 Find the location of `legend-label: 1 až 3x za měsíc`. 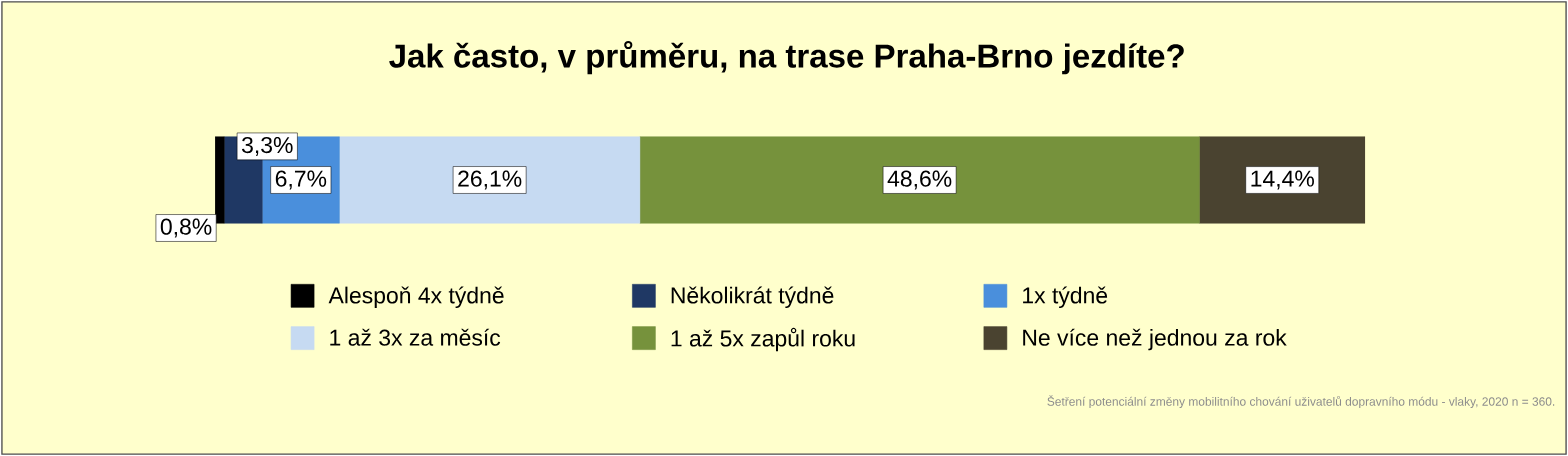

legend-label: 1 až 3x za měsíc is located at coordinates (415, 337).